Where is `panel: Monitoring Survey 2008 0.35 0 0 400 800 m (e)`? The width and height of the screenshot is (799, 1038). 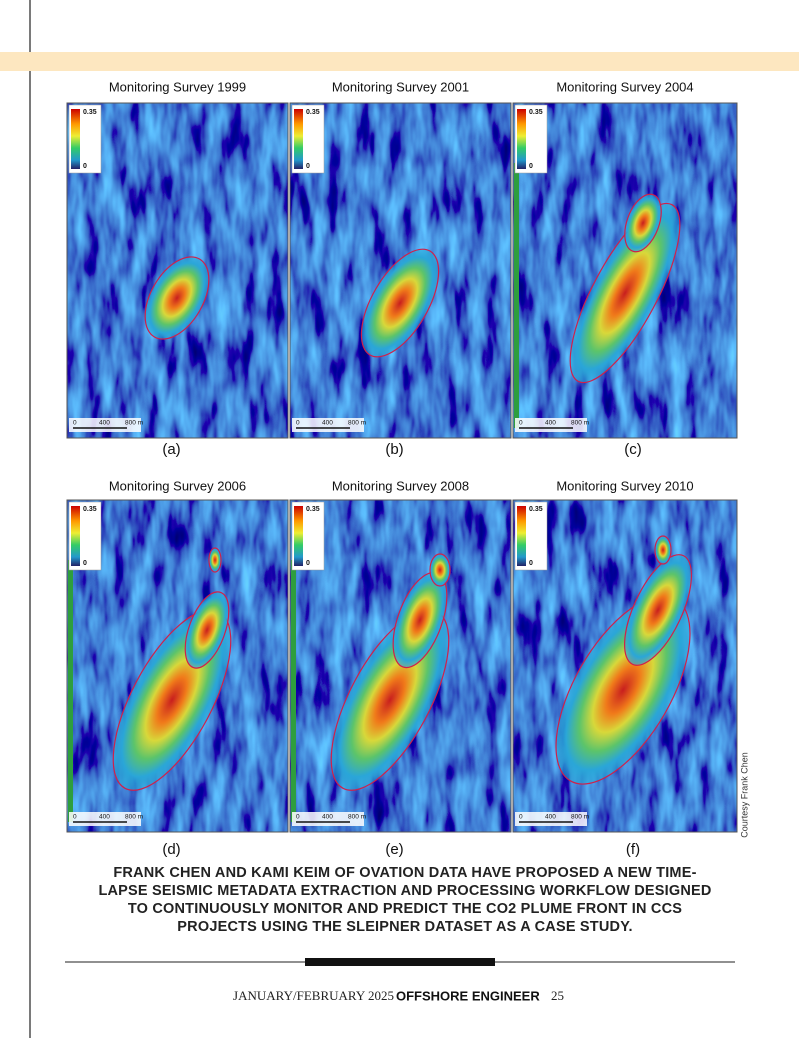 panel: Monitoring Survey 2008 0.35 0 0 400 800 m (e) is located at coordinates (400, 668).